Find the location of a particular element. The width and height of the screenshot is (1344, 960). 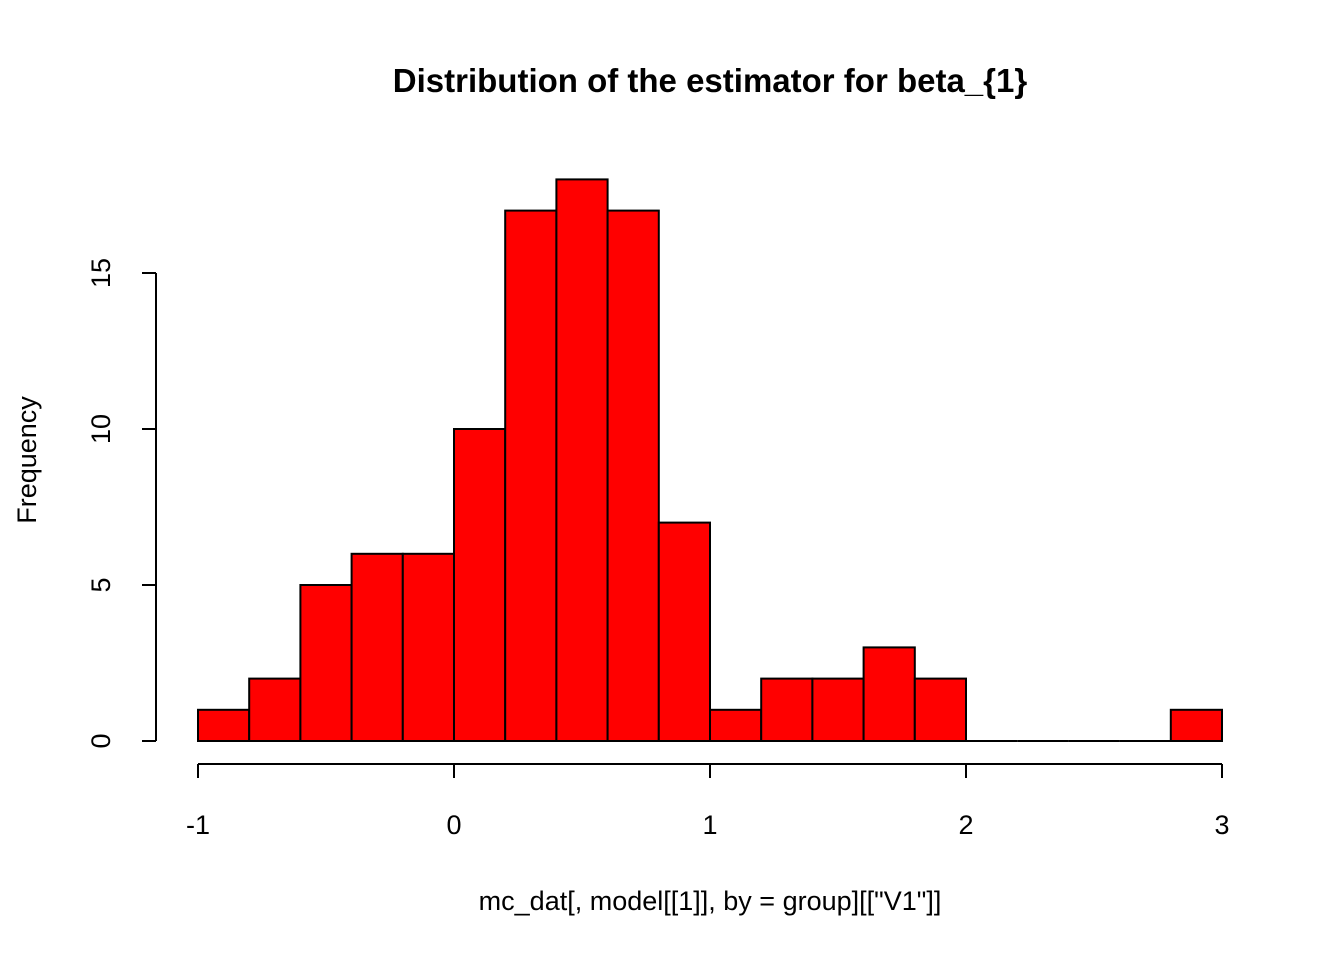

y-tick-label: 0 is located at coordinates (101, 740).